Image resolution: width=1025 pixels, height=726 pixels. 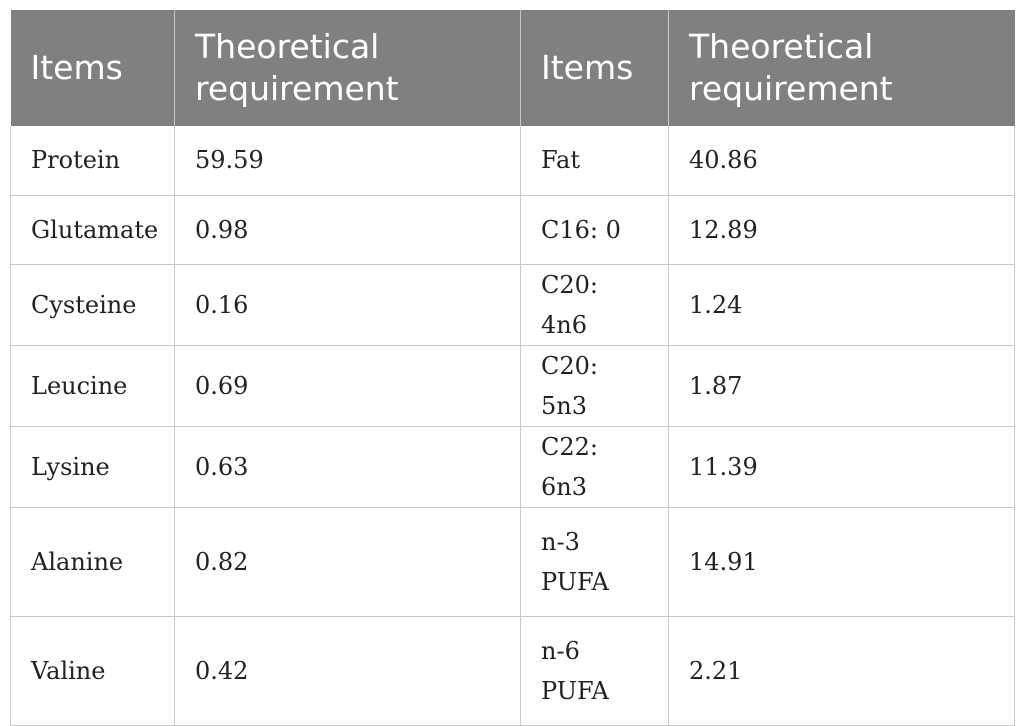 I want to click on table-row: Protein 59.59 Fat 40.86, so click(x=512, y=161).